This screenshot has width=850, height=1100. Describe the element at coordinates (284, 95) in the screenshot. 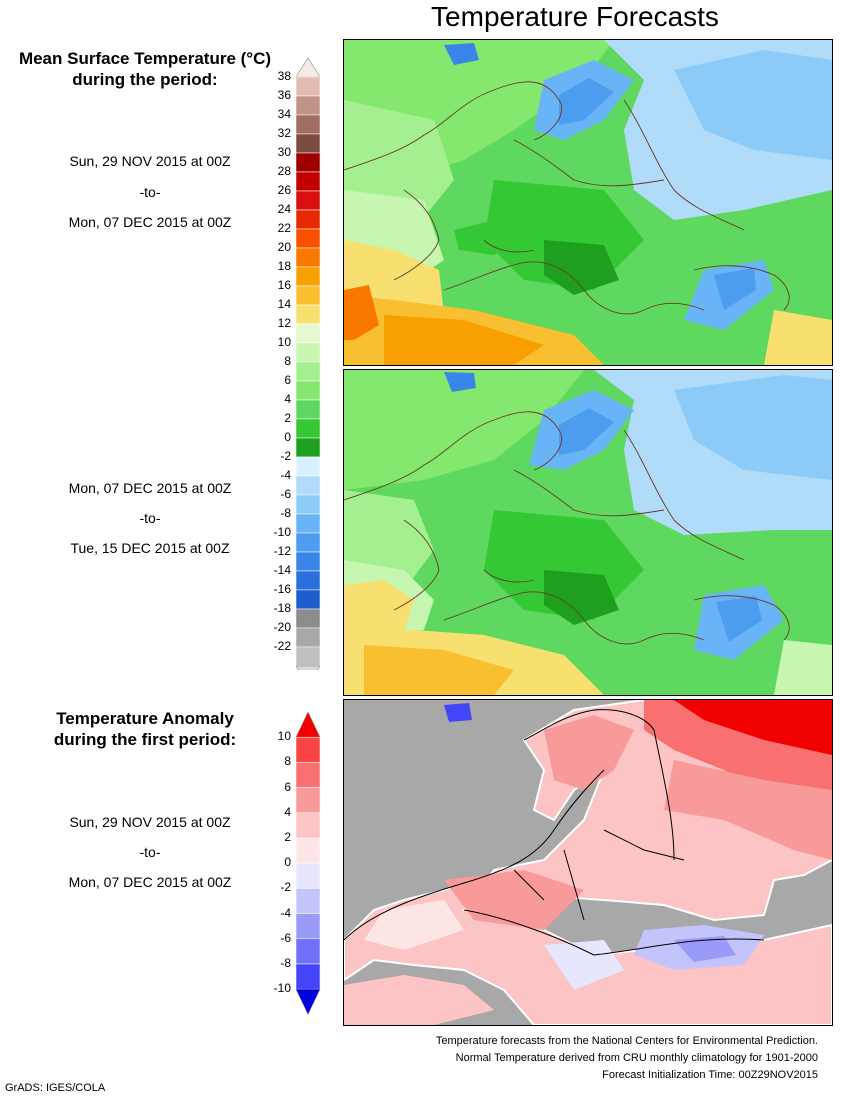

I see `temperature-colorbar-tick-label: 36` at that location.